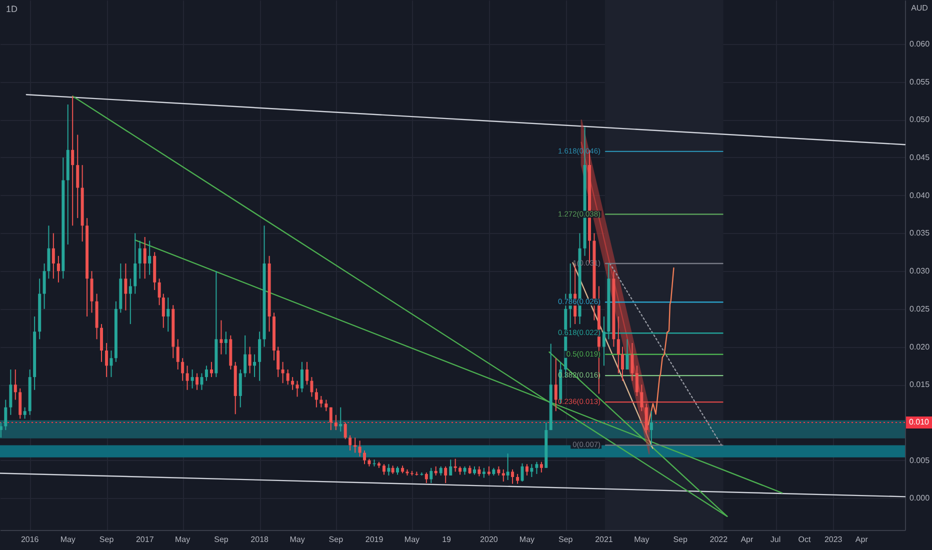 The image size is (932, 550). What do you see at coordinates (374, 539) in the screenshot?
I see `x-tick-label: 2019` at bounding box center [374, 539].